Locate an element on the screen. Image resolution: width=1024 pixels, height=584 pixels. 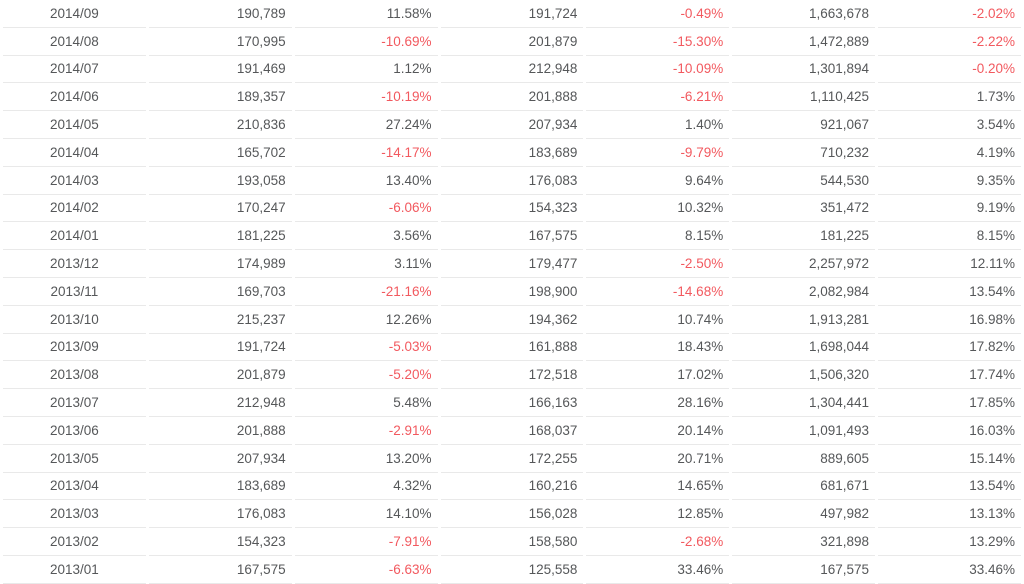
value-cell: 33.46% is located at coordinates (949, 569).